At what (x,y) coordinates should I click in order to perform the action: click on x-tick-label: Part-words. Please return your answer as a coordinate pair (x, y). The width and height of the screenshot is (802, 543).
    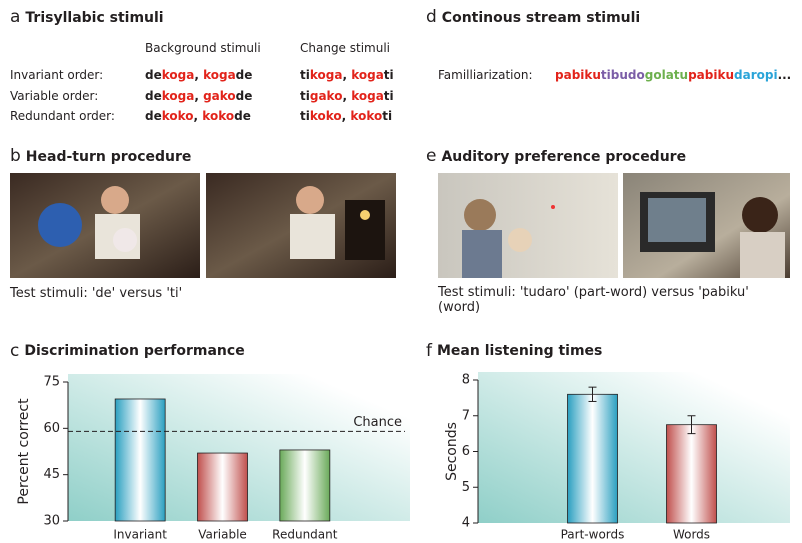
    Looking at the image, I should click on (593, 535).